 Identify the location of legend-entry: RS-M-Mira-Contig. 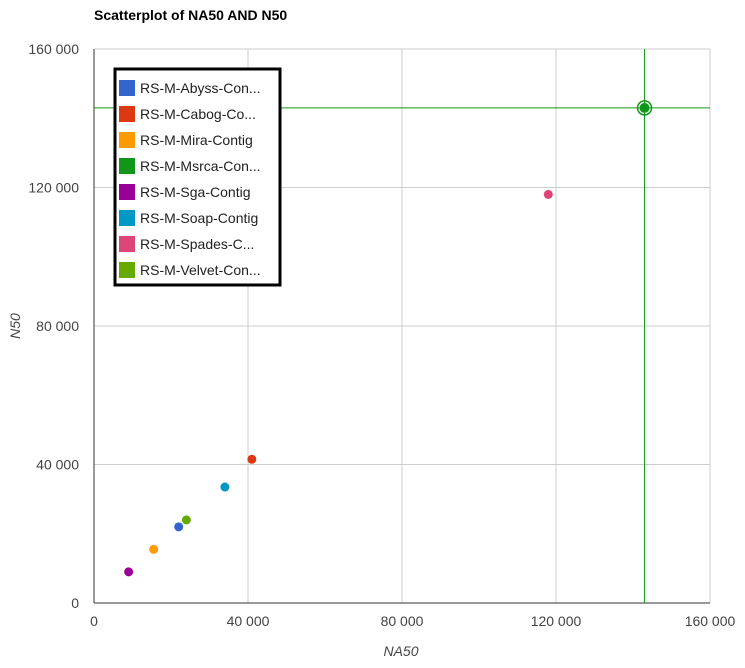
(196, 140).